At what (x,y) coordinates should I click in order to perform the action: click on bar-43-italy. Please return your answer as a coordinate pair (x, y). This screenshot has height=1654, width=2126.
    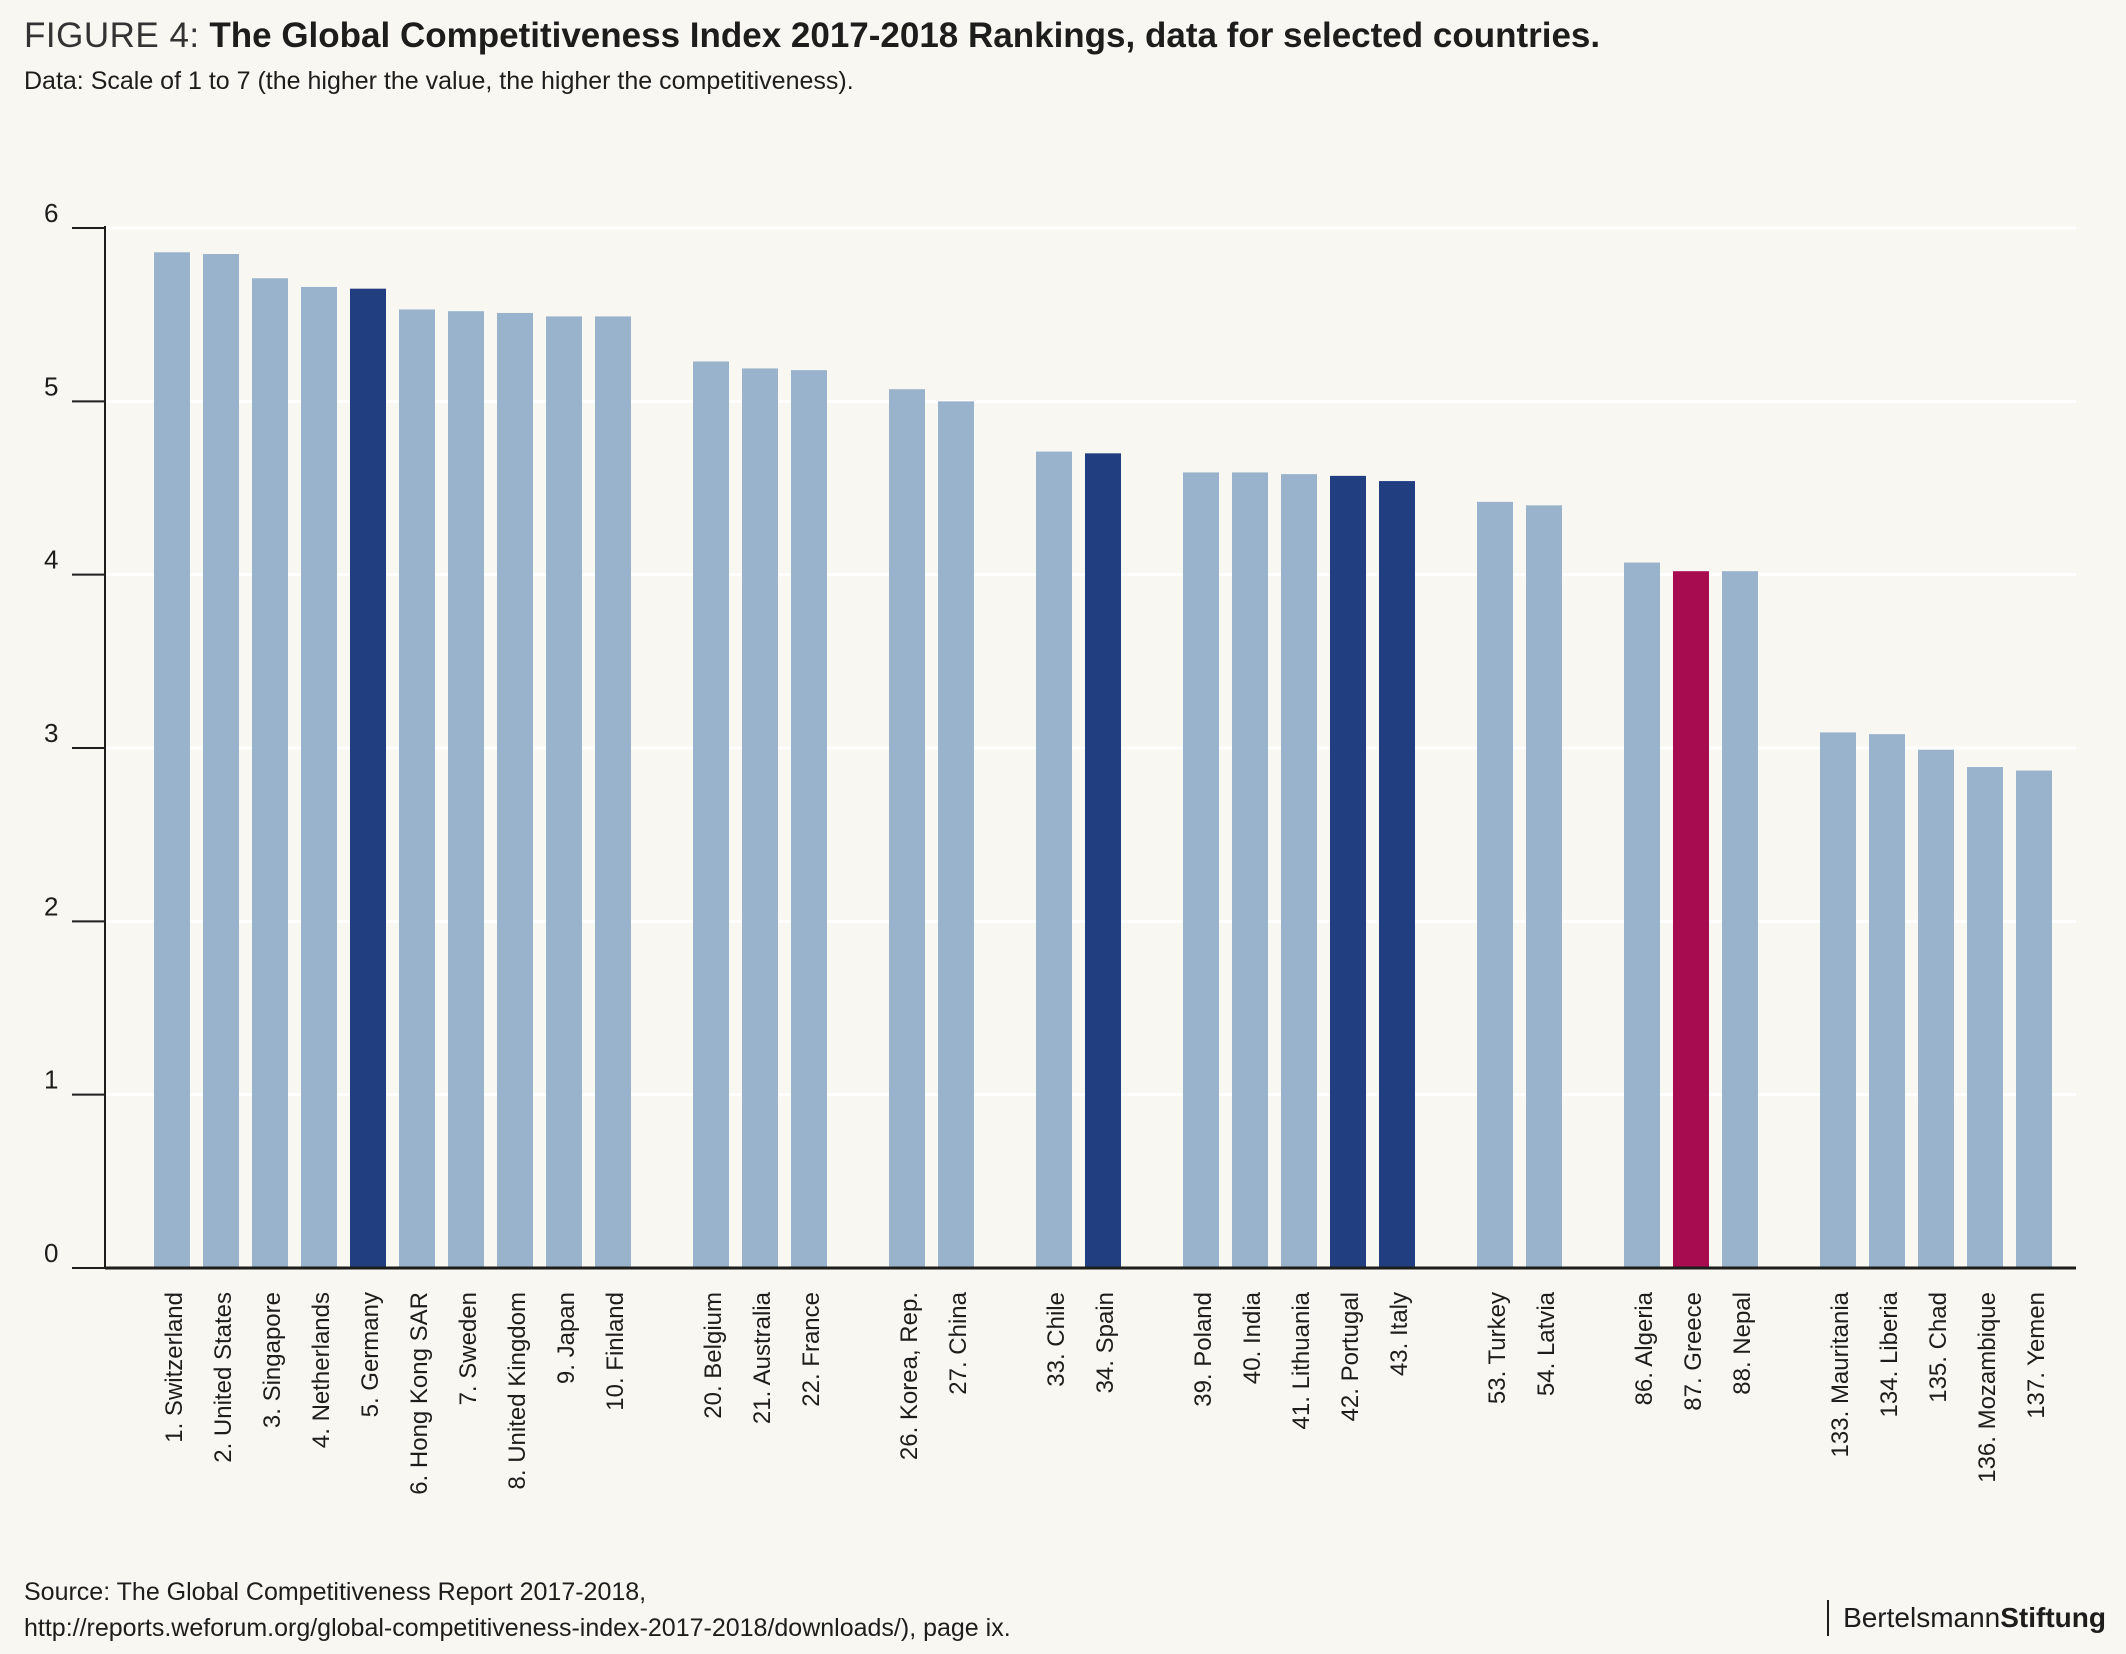
    Looking at the image, I should click on (1397, 875).